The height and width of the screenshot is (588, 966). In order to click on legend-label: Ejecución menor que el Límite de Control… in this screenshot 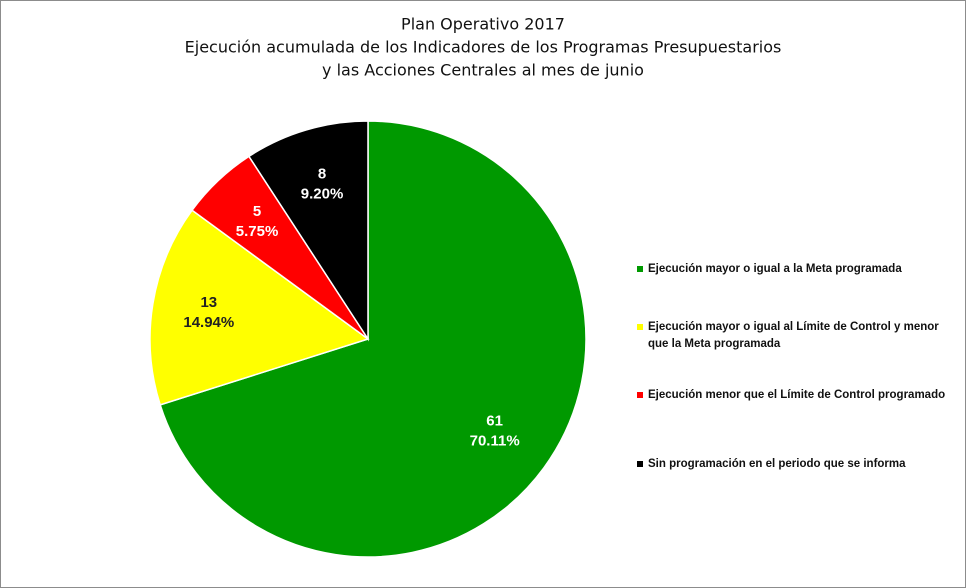, I will do `click(797, 395)`.